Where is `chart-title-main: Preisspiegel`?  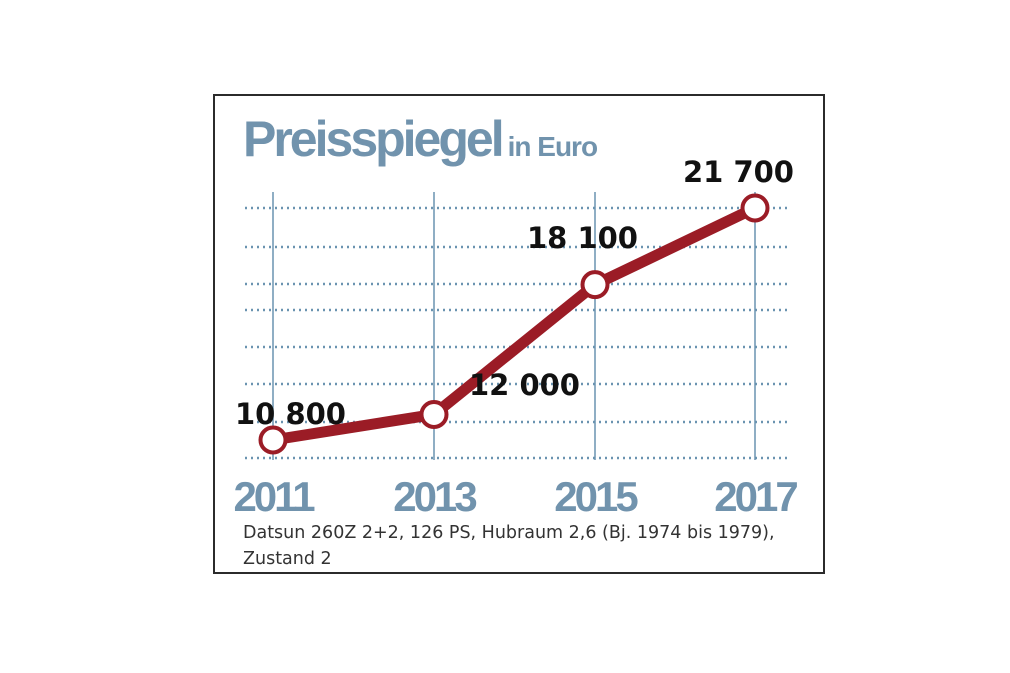 chart-title-main: Preisspiegel is located at coordinates (374, 139).